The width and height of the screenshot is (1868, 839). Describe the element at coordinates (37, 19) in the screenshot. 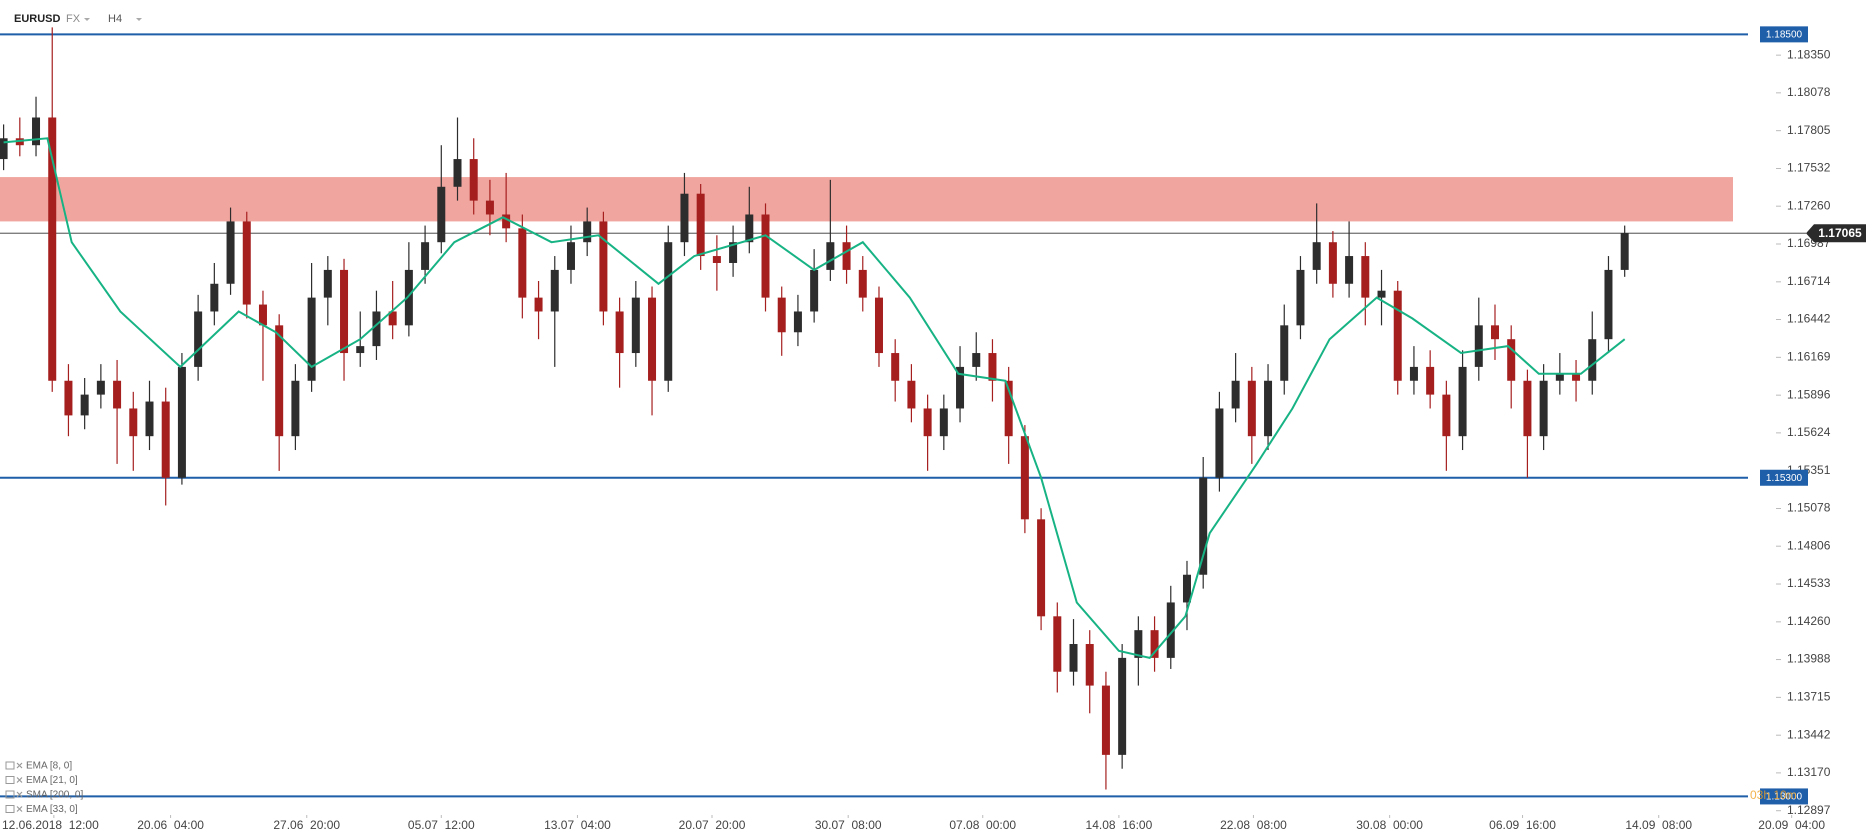

I see `symbol: EURUSD` at that location.